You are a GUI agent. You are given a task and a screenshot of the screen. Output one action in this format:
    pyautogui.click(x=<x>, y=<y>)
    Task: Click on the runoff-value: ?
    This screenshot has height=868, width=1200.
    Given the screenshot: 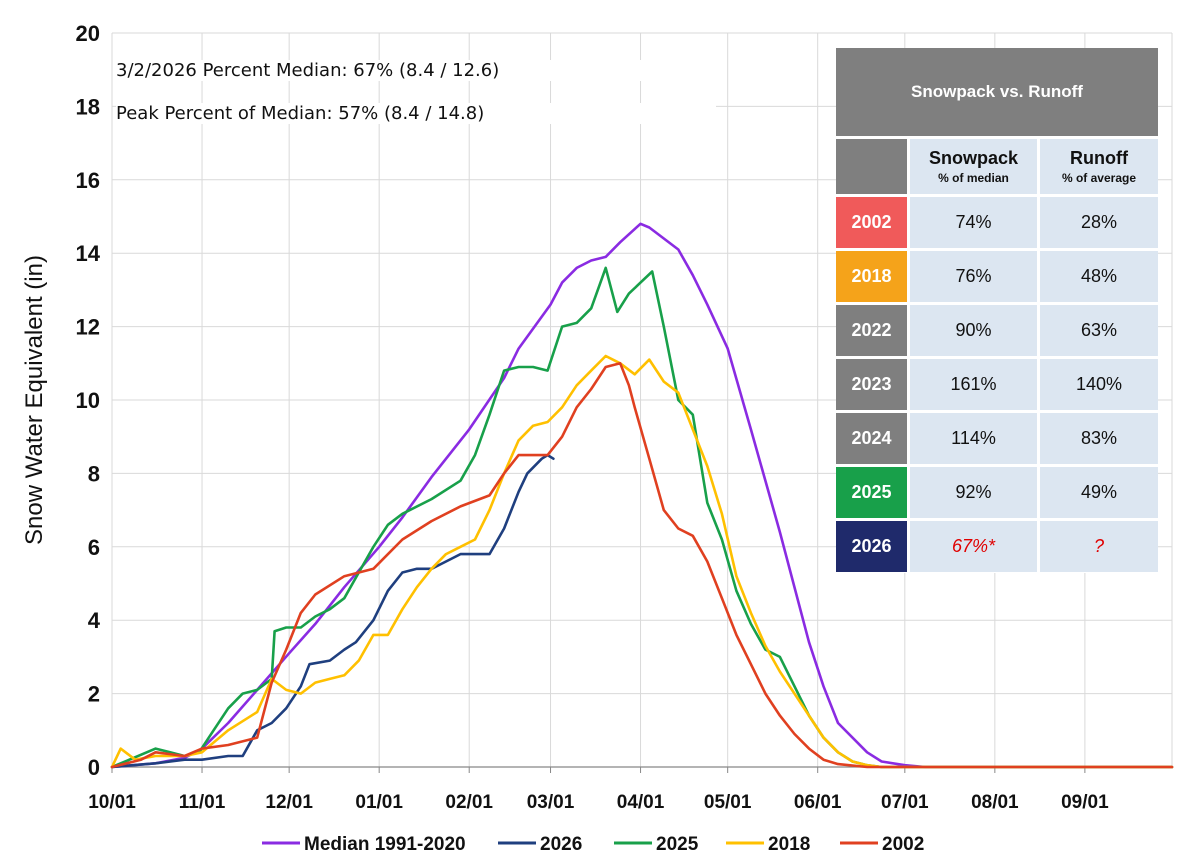 What is the action you would take?
    pyautogui.click(x=1098, y=546)
    